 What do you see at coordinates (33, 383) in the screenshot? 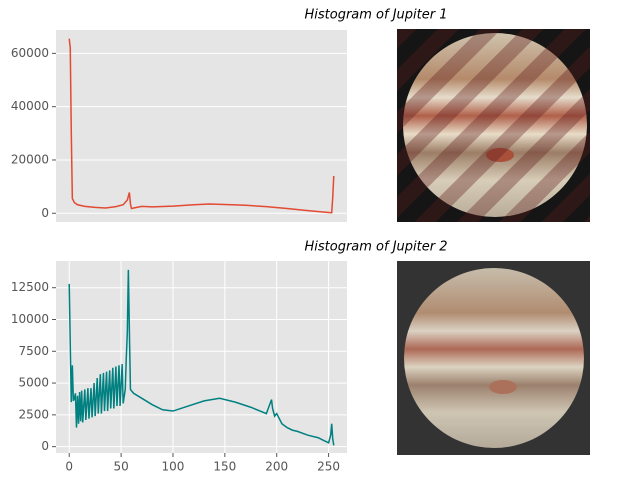
I see `y-tick-label: 5000` at bounding box center [33, 383].